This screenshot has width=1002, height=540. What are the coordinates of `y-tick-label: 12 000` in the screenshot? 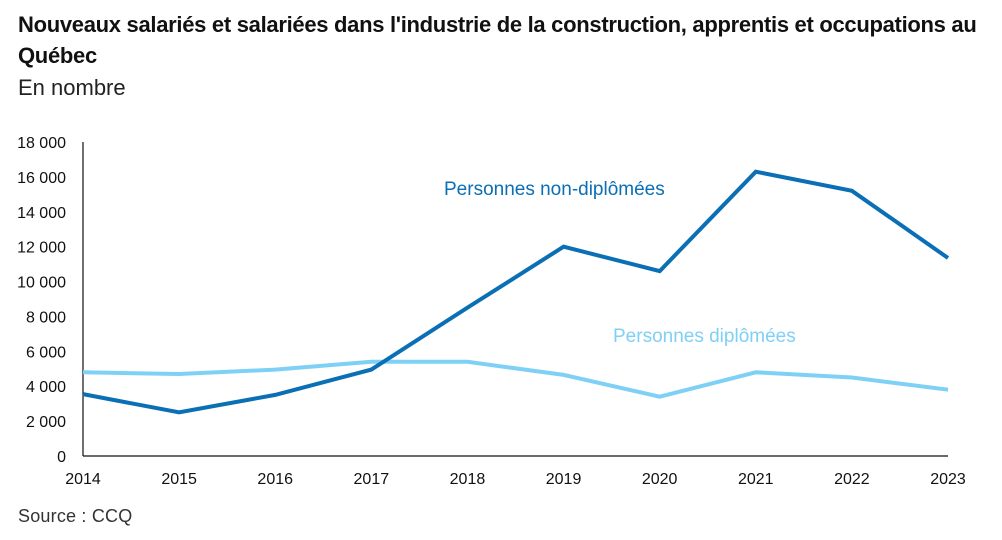 It's located at (41, 248).